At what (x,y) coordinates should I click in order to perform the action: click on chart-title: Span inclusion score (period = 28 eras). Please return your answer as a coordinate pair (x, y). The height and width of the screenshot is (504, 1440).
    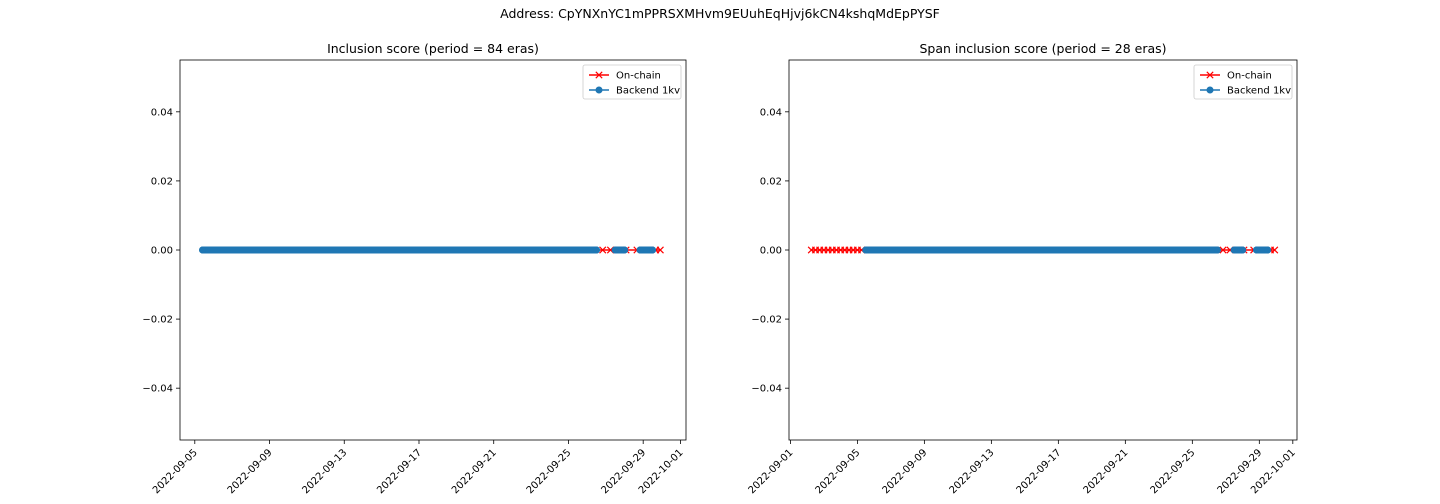
    Looking at the image, I should click on (1042, 48).